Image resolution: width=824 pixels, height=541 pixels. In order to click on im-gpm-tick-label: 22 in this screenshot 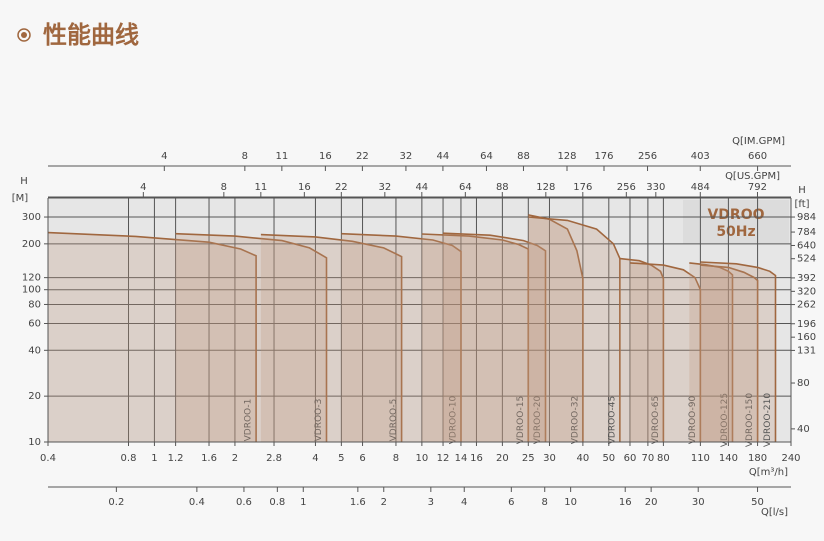, I will do `click(362, 156)`.